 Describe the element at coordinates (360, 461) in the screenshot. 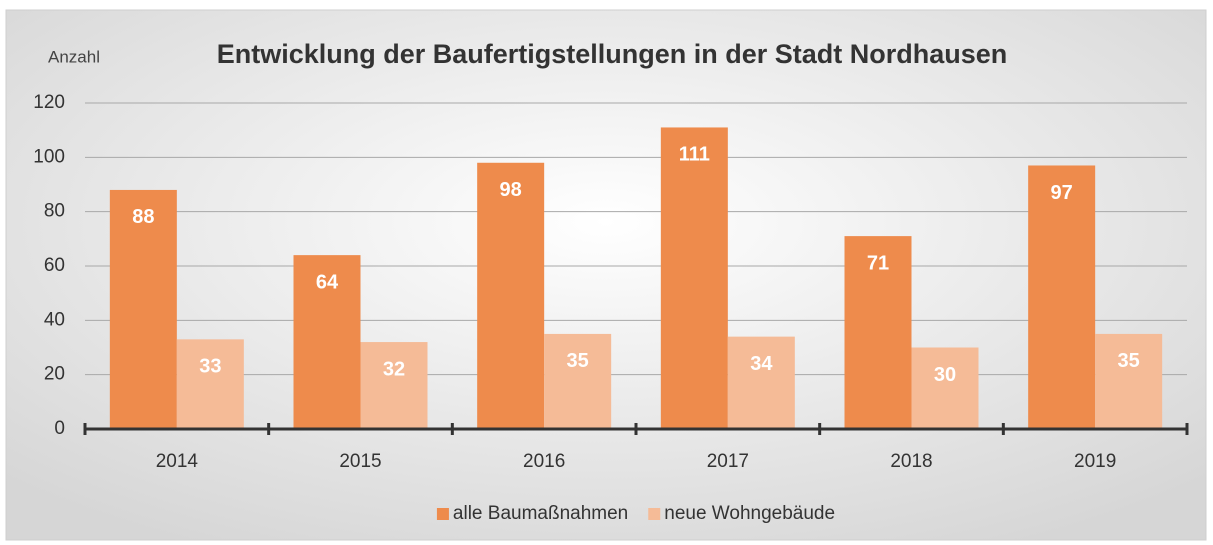

I see `x-tick-label: 2015` at that location.